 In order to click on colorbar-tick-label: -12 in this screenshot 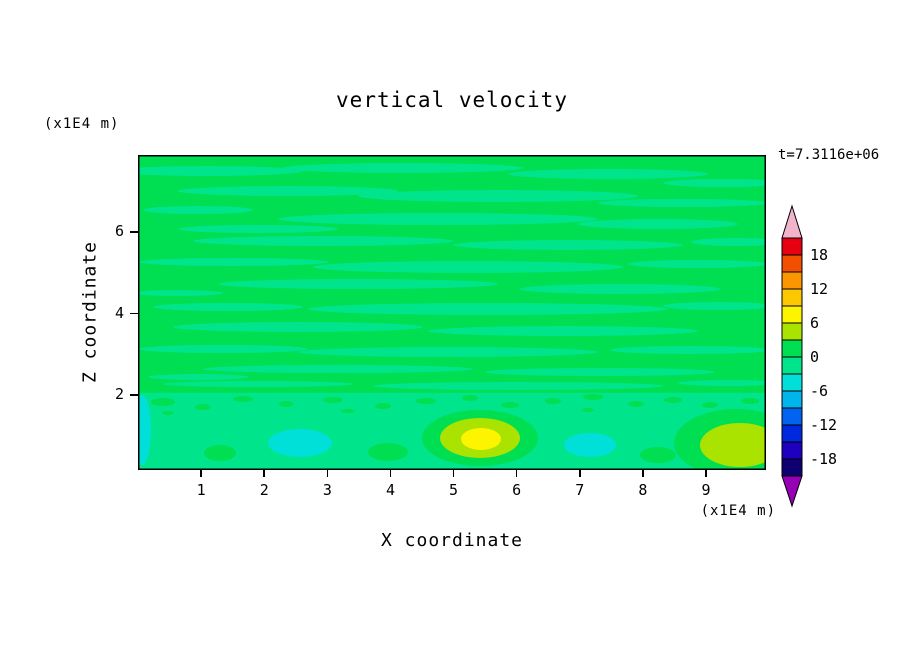, I will do `click(824, 425)`.